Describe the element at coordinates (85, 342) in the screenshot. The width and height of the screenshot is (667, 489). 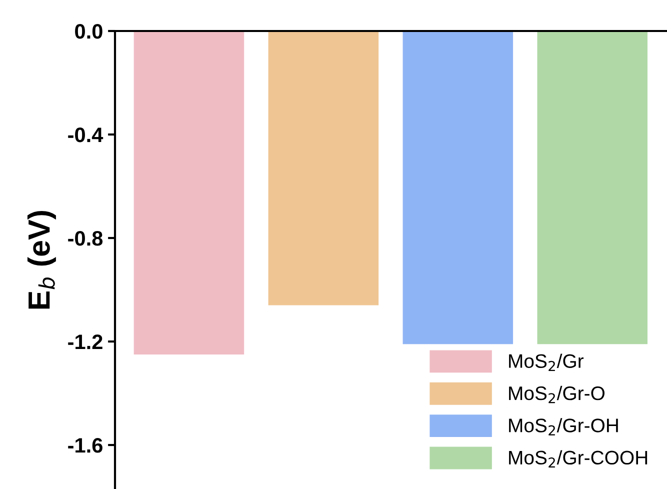
I see `y-tick-label: -1.2` at that location.